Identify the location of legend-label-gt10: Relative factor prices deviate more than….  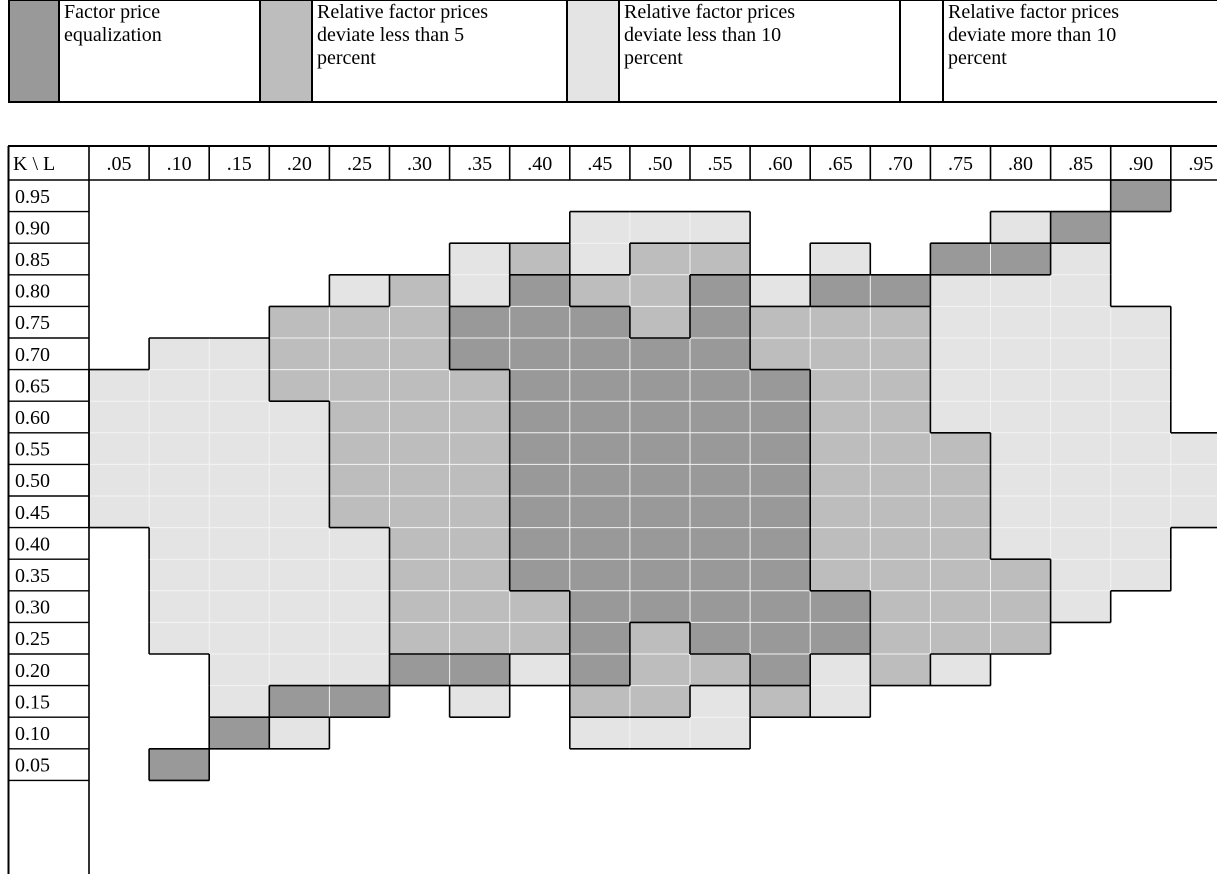
(1034, 35).